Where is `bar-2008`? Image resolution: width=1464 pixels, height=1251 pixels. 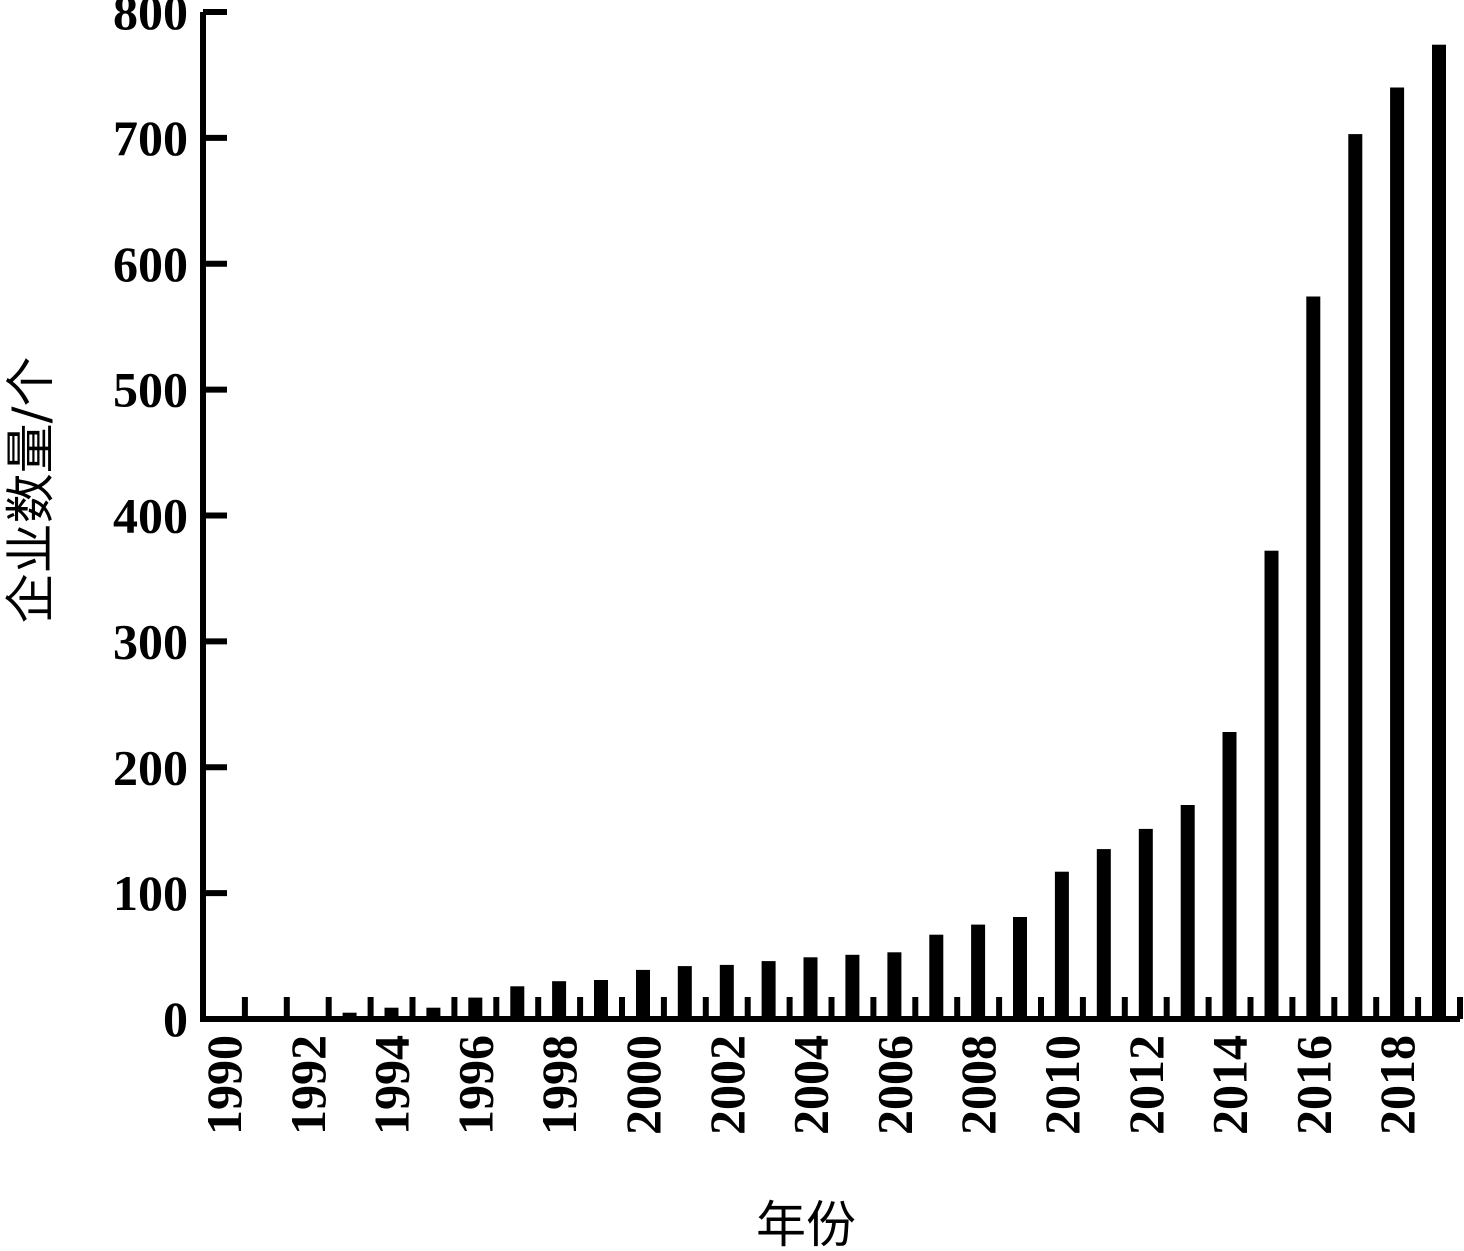 bar-2008 is located at coordinates (978, 971).